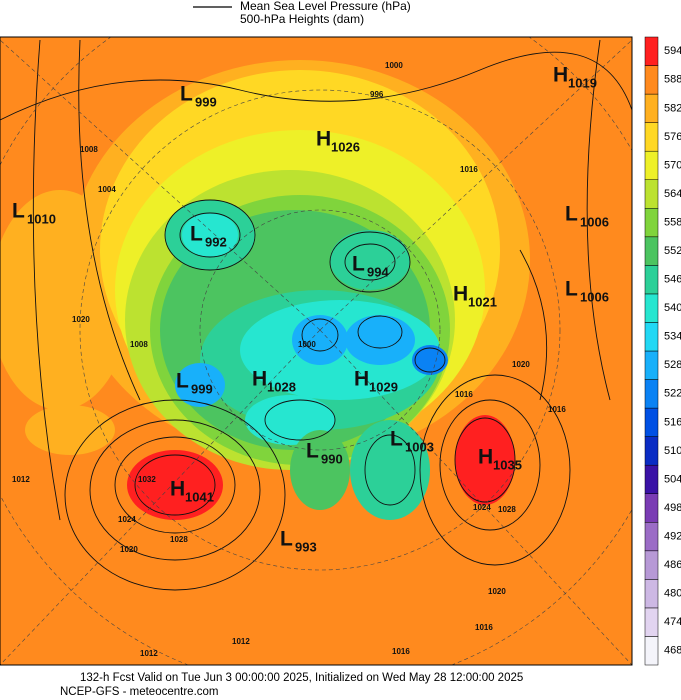 Image resolution: width=681 pixels, height=700 pixels. Describe the element at coordinates (139, 692) in the screenshot. I see `footer-line: NCEP-GFS - meteocentre.com` at that location.